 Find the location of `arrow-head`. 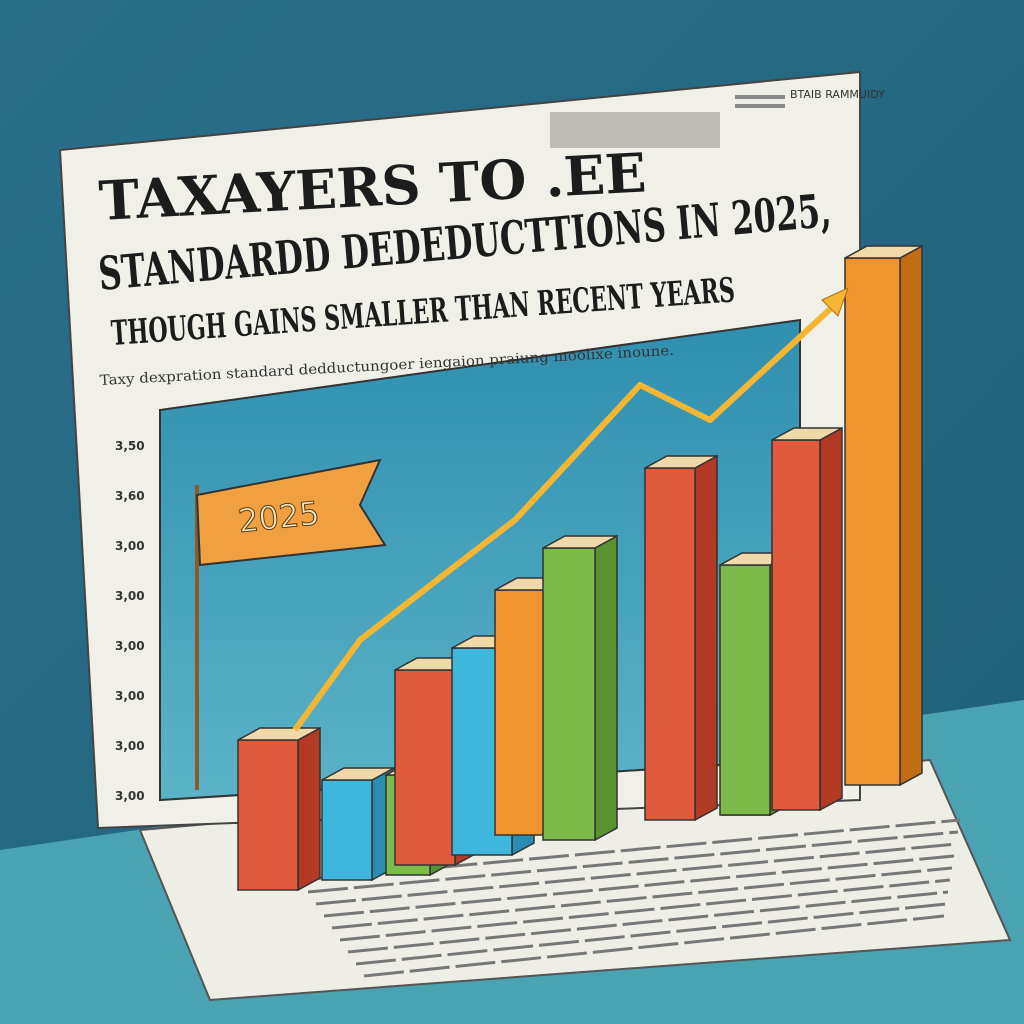

arrow-head is located at coordinates (835, 302).